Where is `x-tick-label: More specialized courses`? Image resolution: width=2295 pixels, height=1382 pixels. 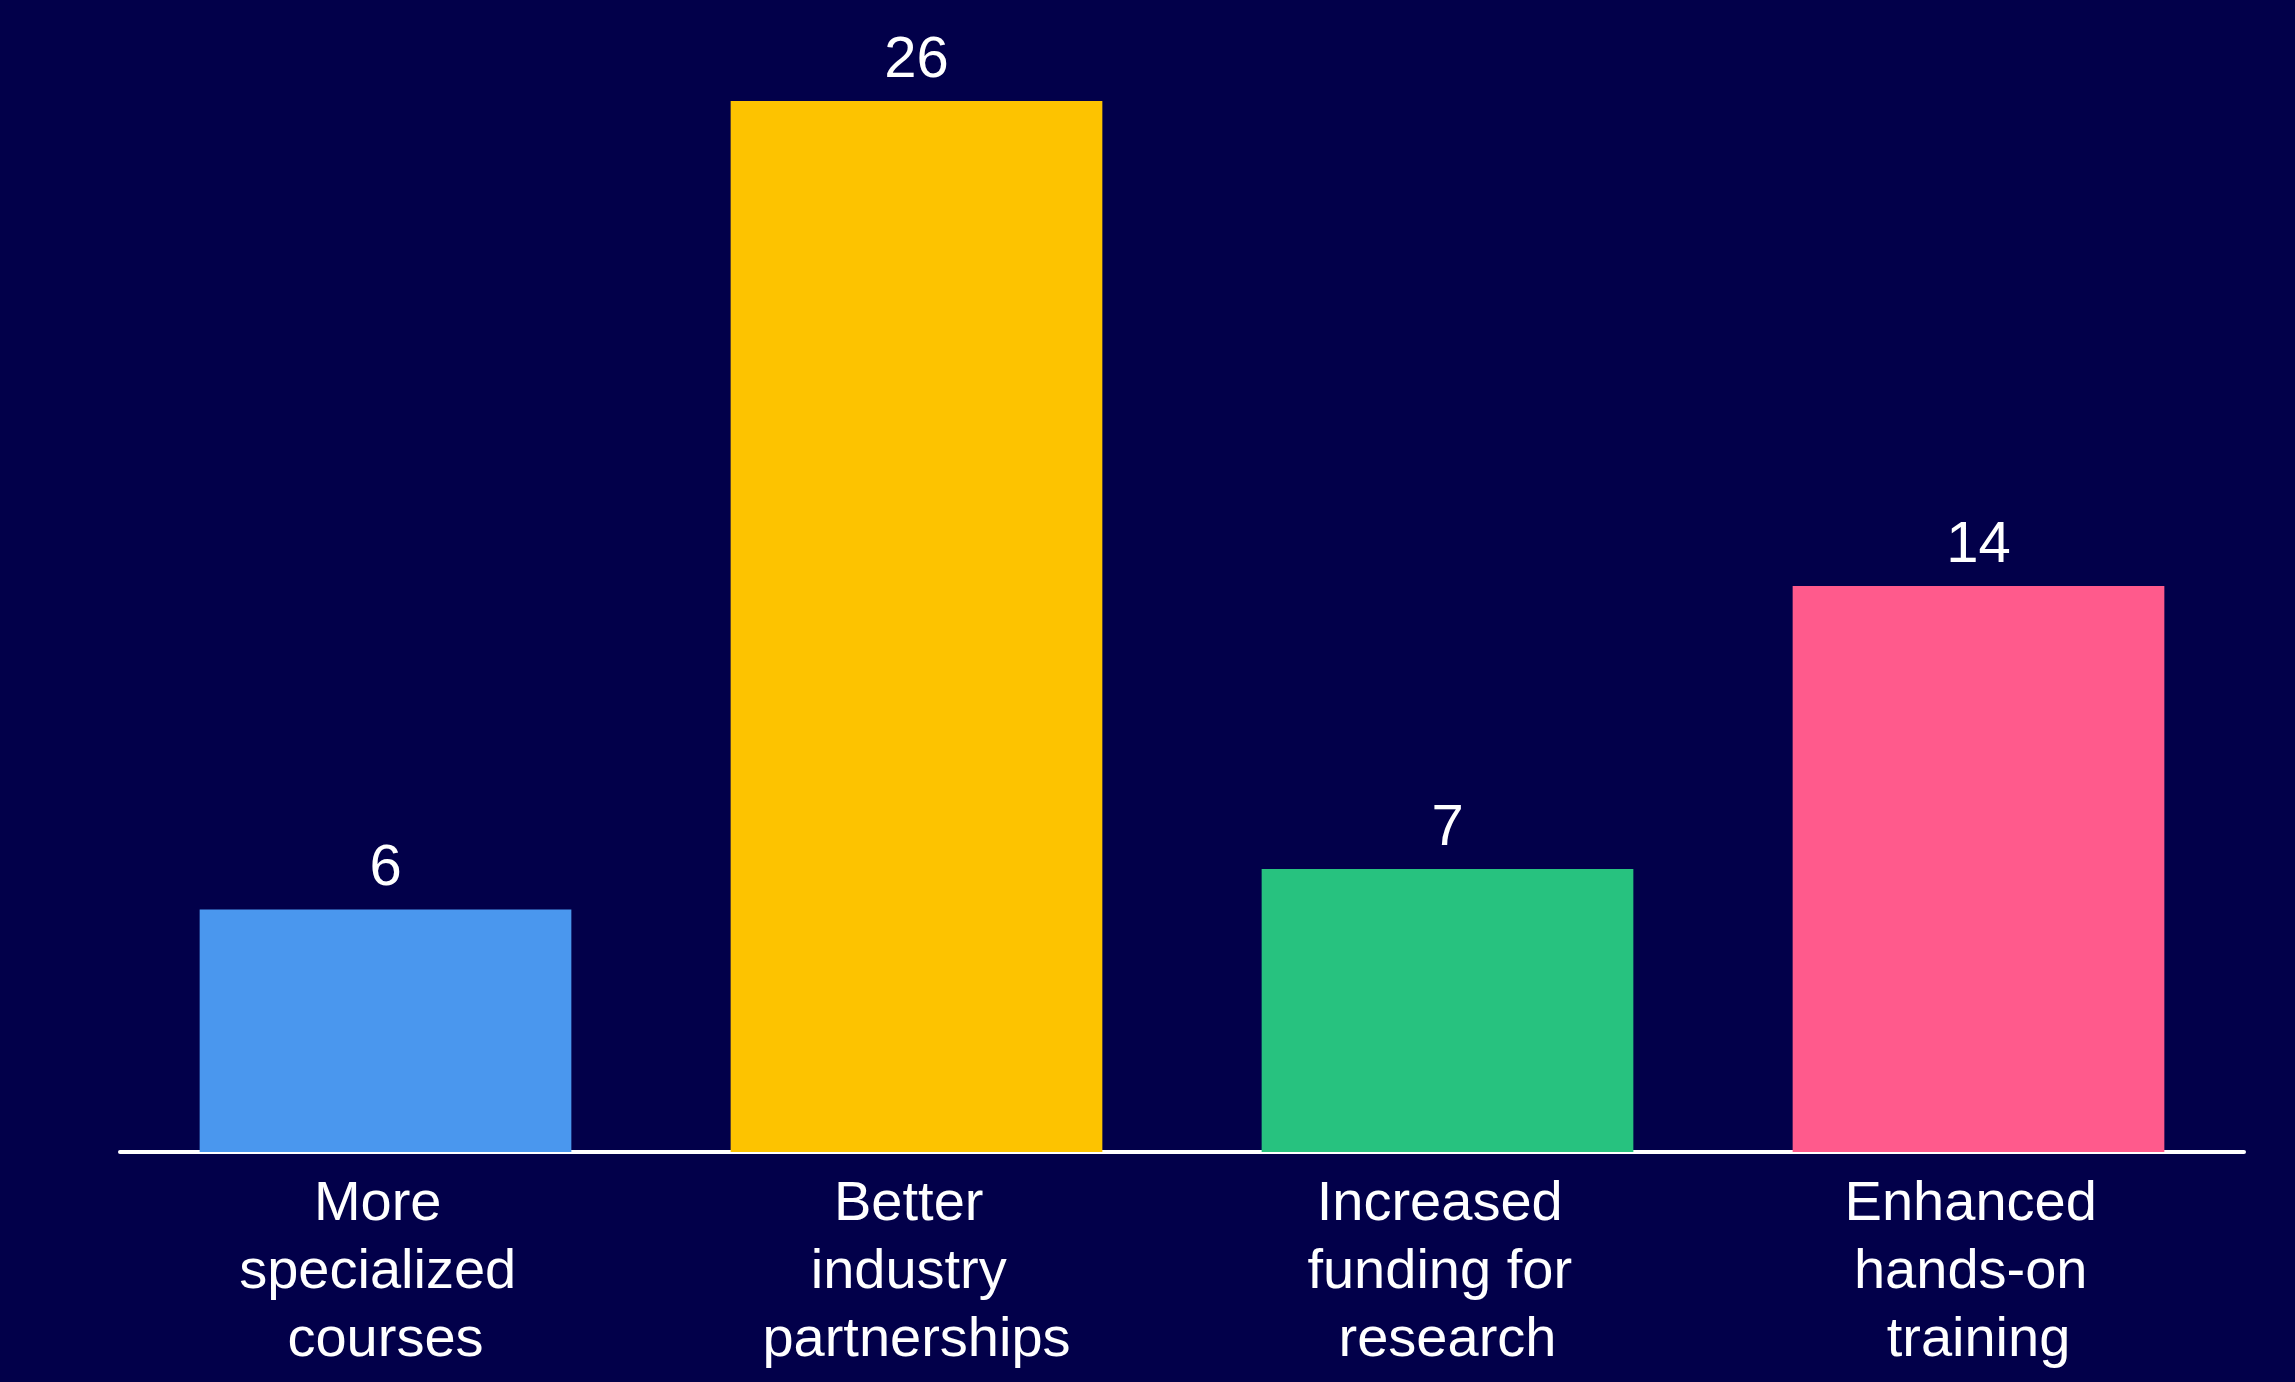
x-tick-label: More specialized courses is located at coordinates (385, 1268).